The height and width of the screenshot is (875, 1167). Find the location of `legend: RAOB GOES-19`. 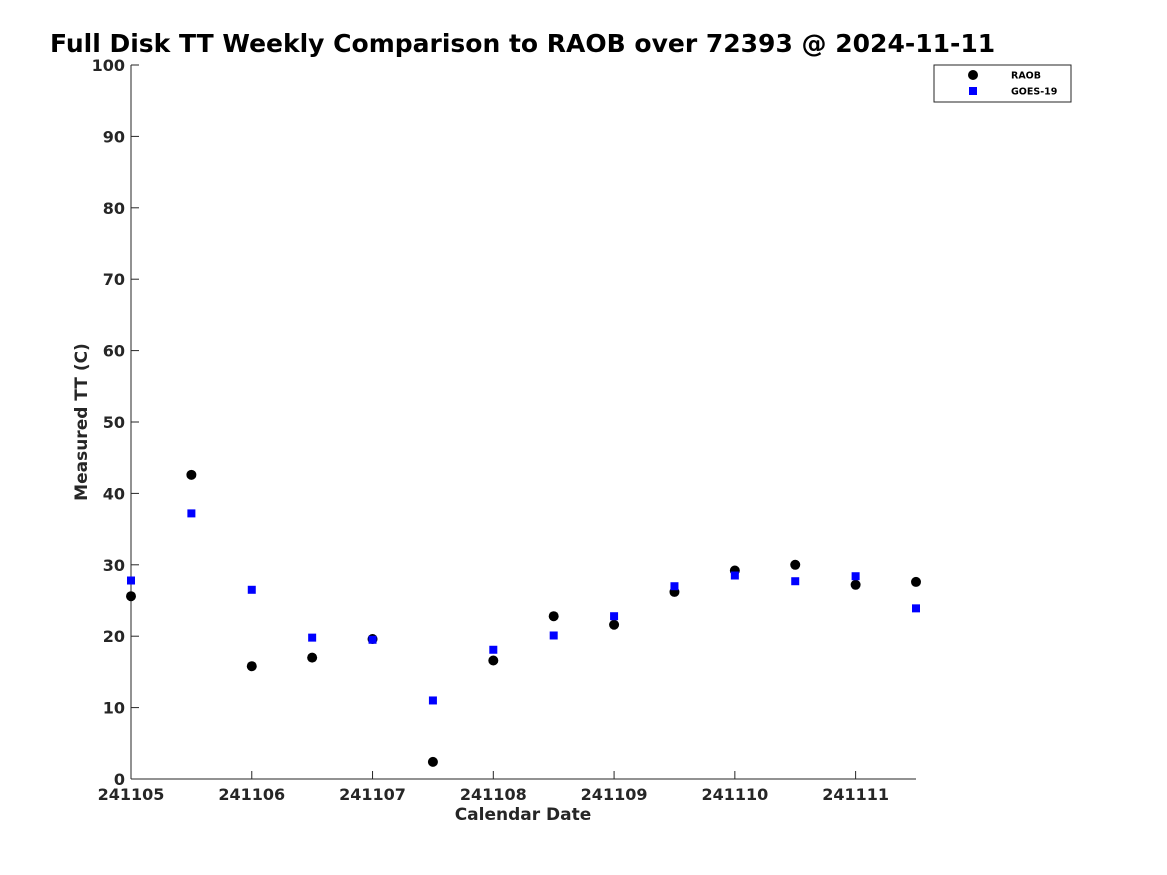

legend: RAOB GOES-19 is located at coordinates (1002, 83).